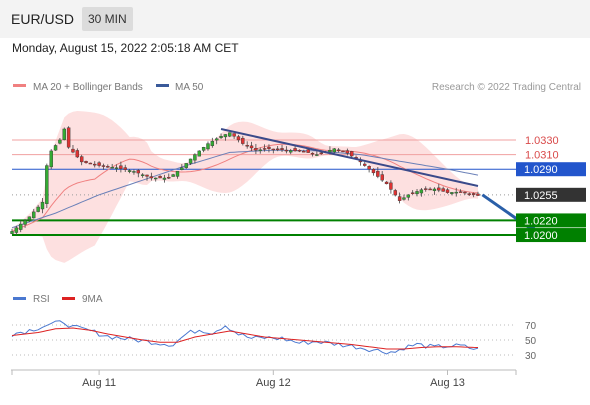 The height and width of the screenshot is (405, 590). Describe the element at coordinates (551, 220) in the screenshot. I see `support-level-tag` at that location.